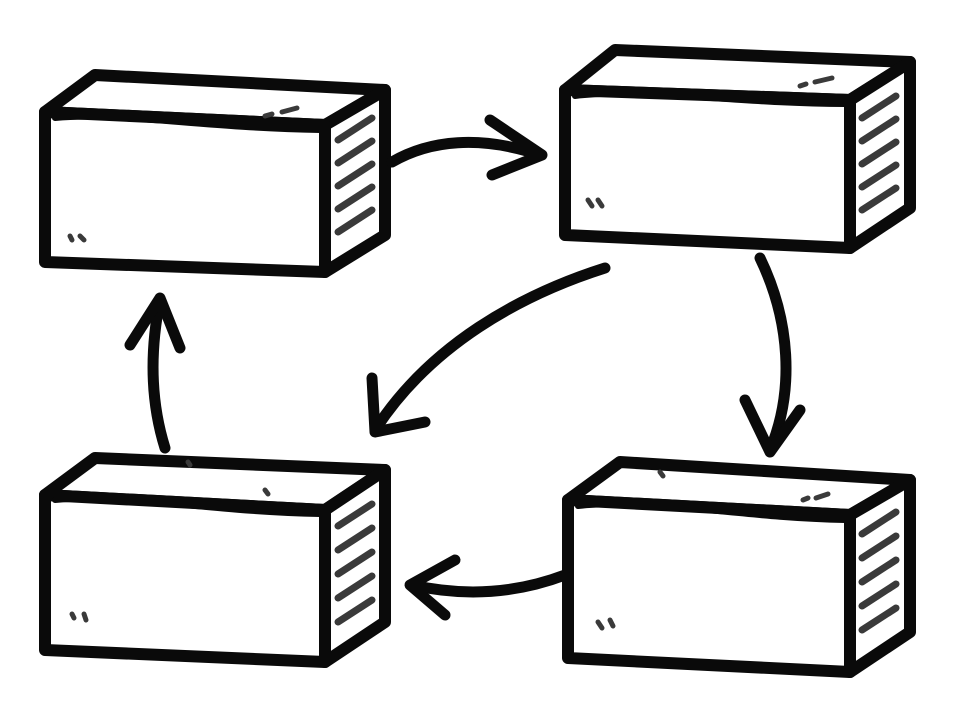 Image resolution: width=958 pixels, height=724 pixels. I want to click on arrow-top-right-to-bottom-left, so click(488, 350).